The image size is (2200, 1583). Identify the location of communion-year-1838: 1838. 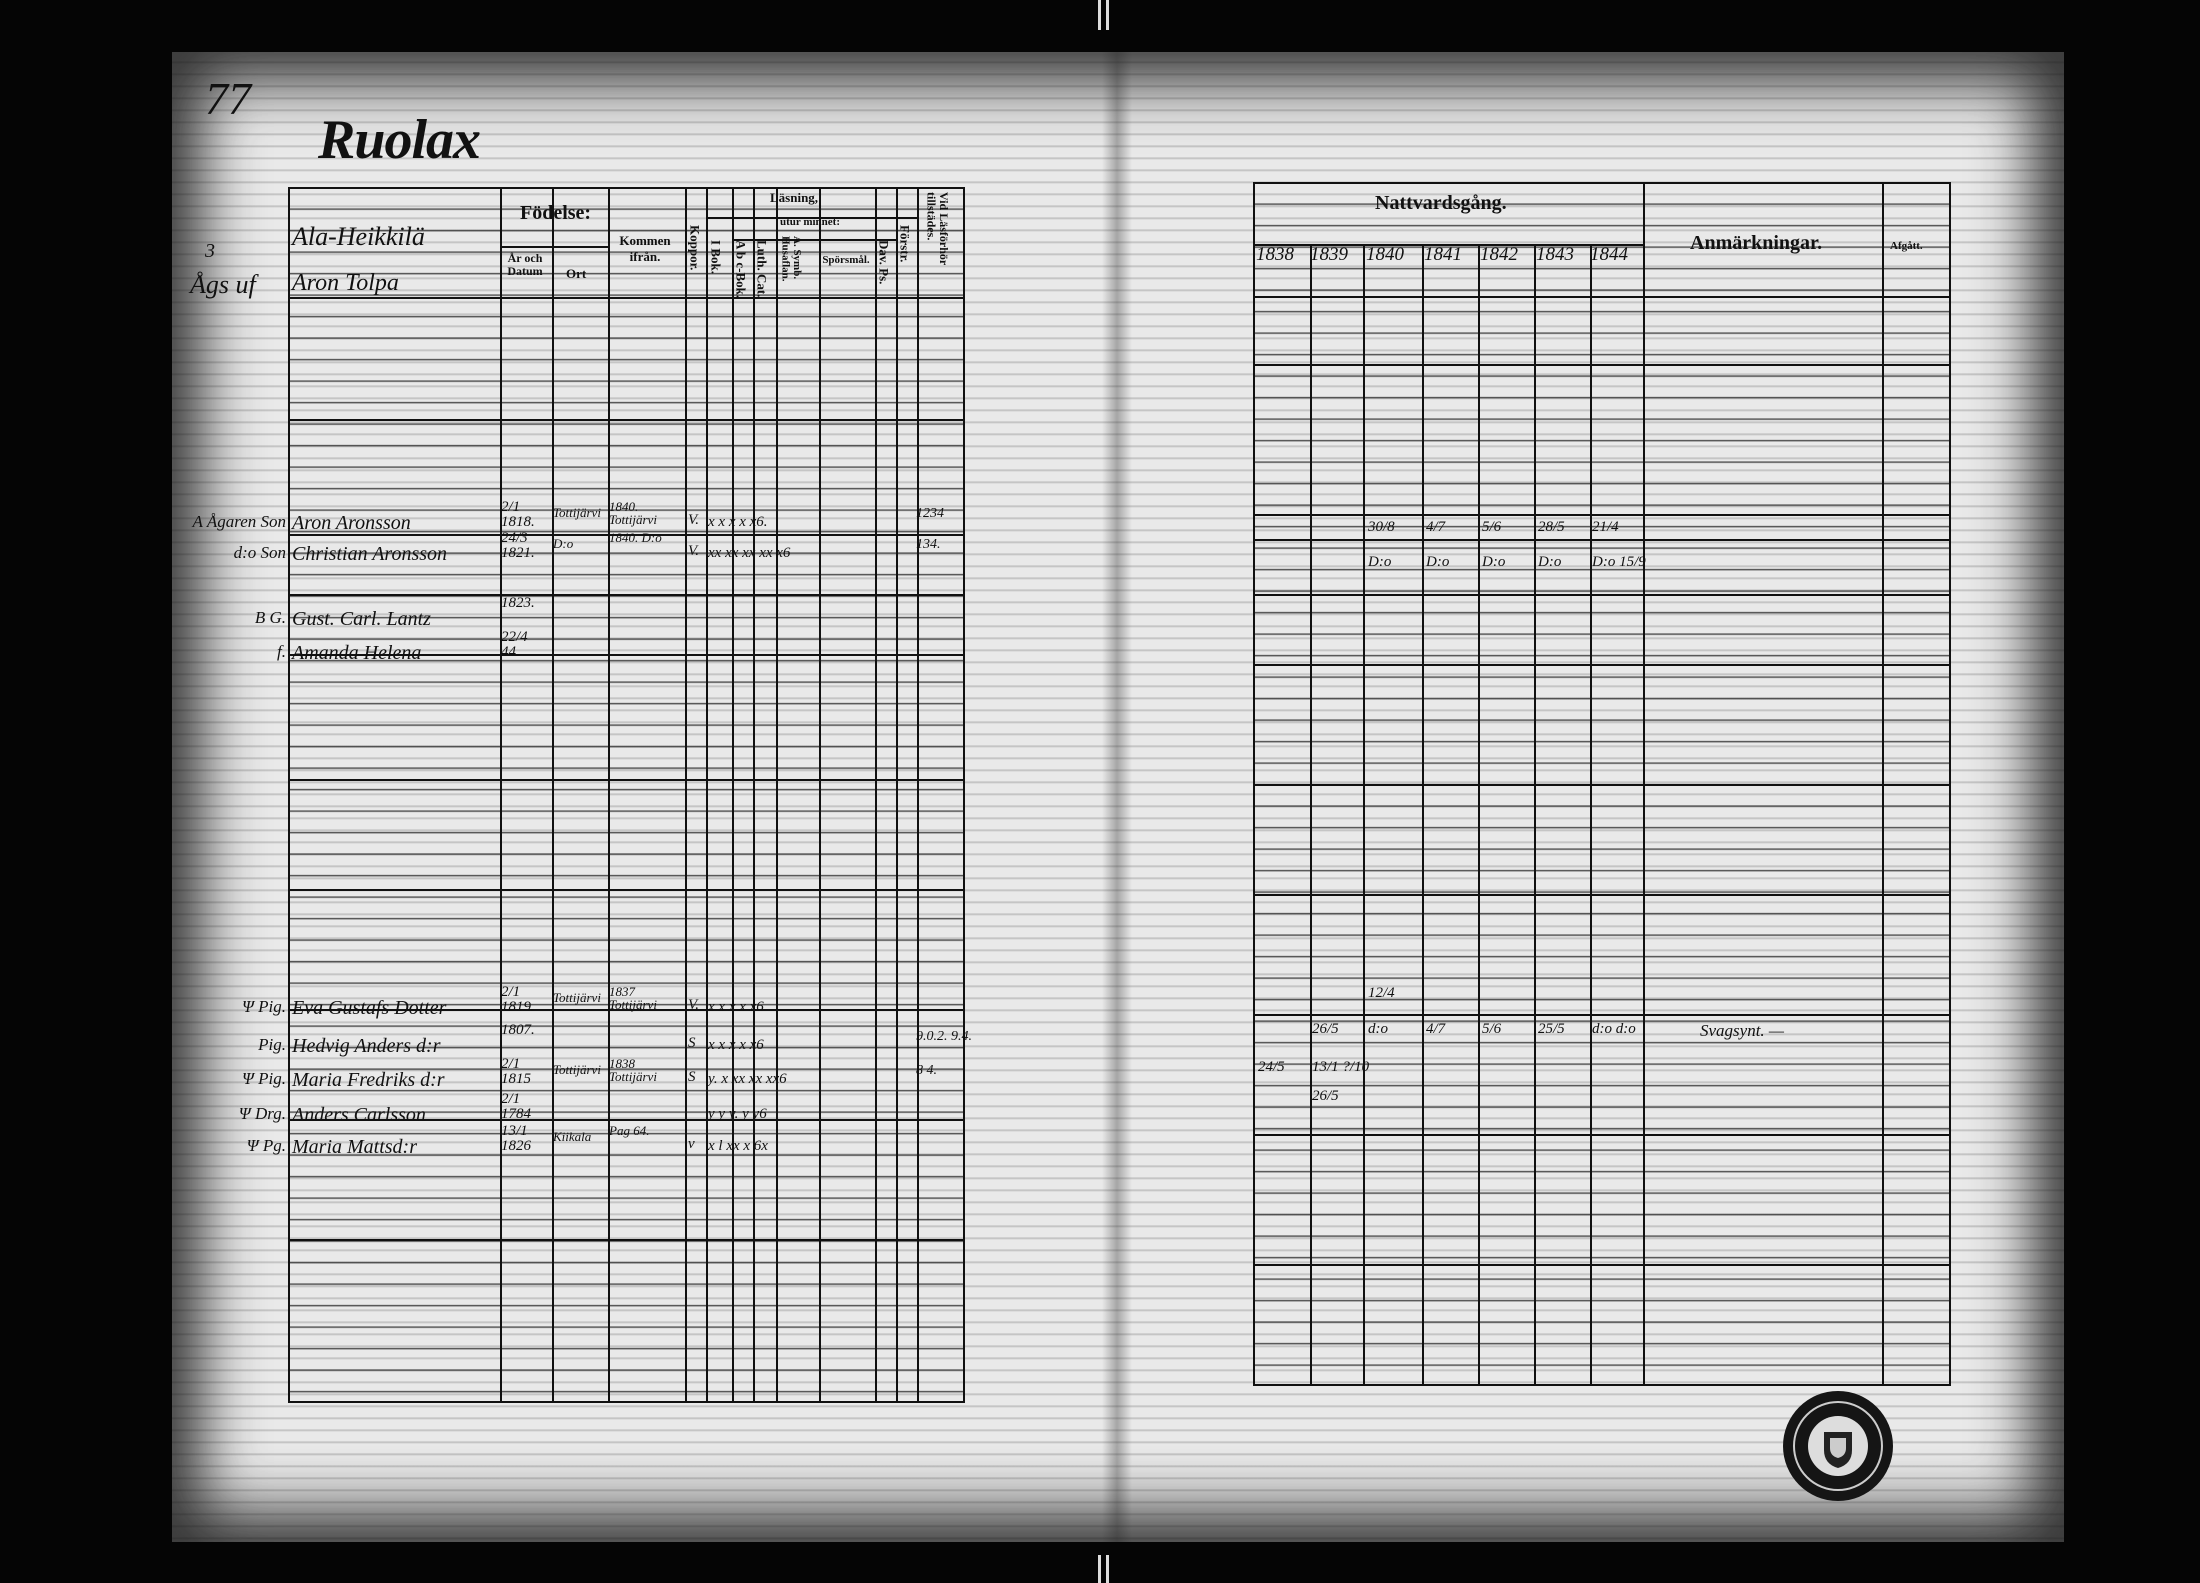
(1275, 254).